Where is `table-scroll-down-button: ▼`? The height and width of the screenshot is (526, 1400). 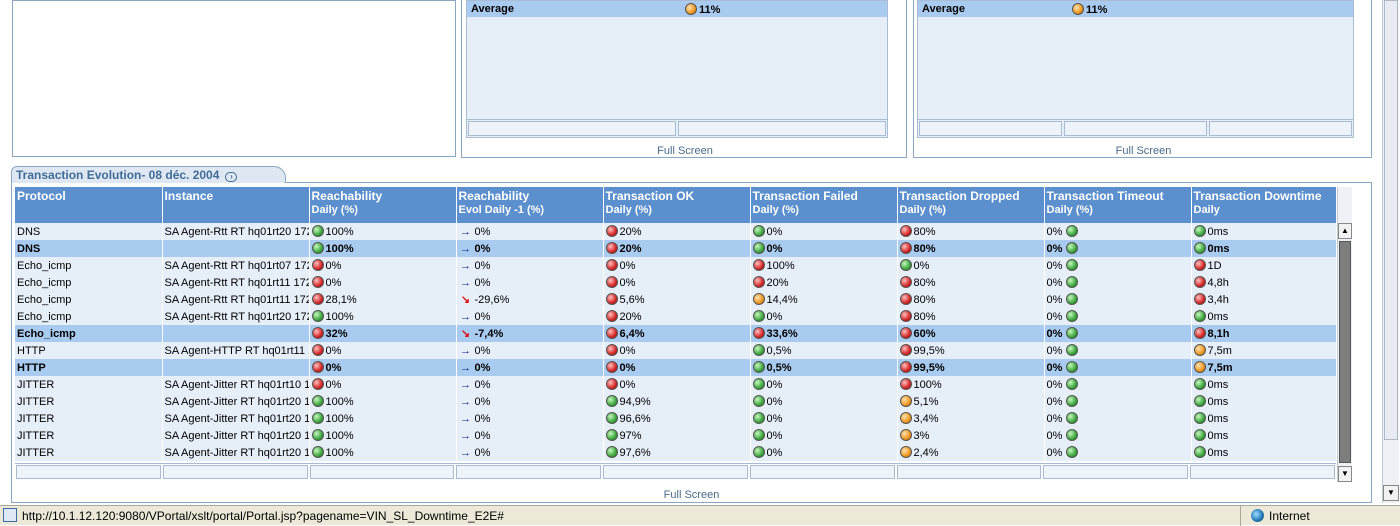 table-scroll-down-button: ▼ is located at coordinates (1345, 474).